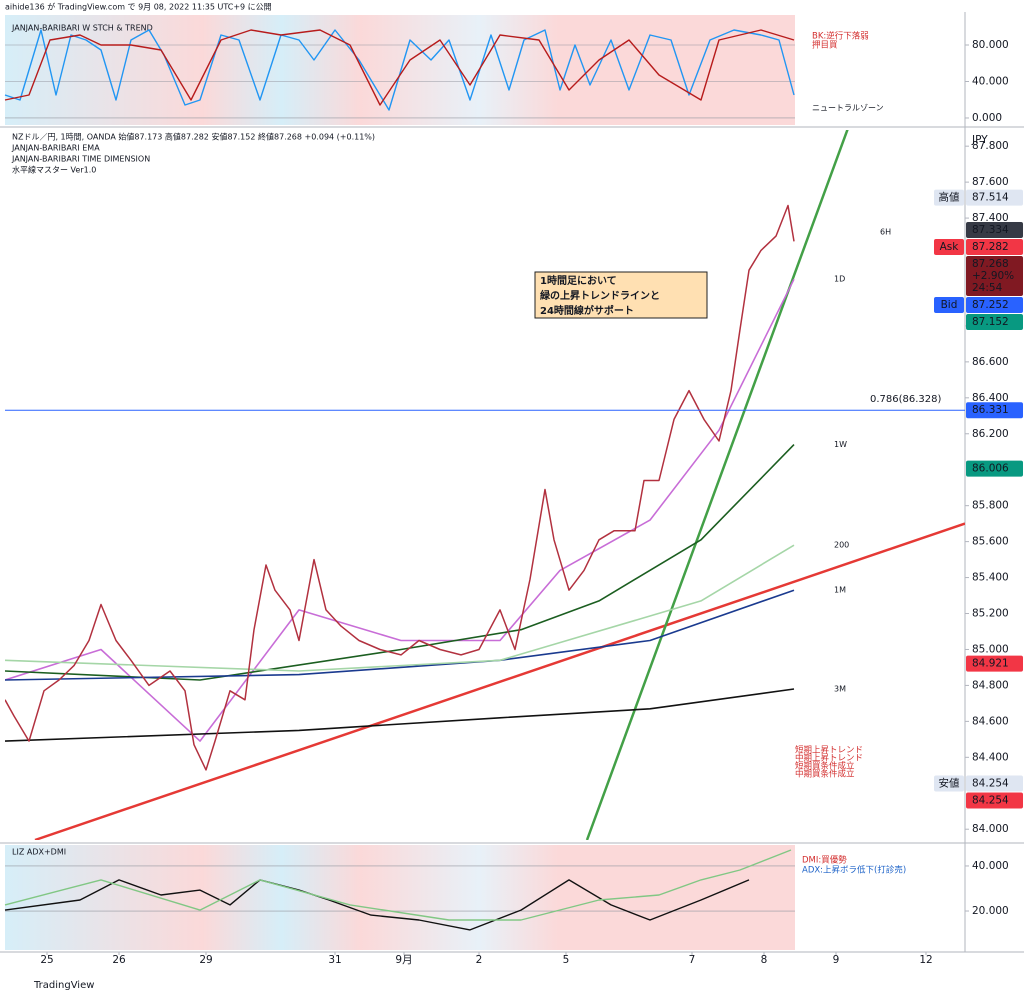  What do you see at coordinates (334, 960) in the screenshot?
I see `x-tick-label: 31` at bounding box center [334, 960].